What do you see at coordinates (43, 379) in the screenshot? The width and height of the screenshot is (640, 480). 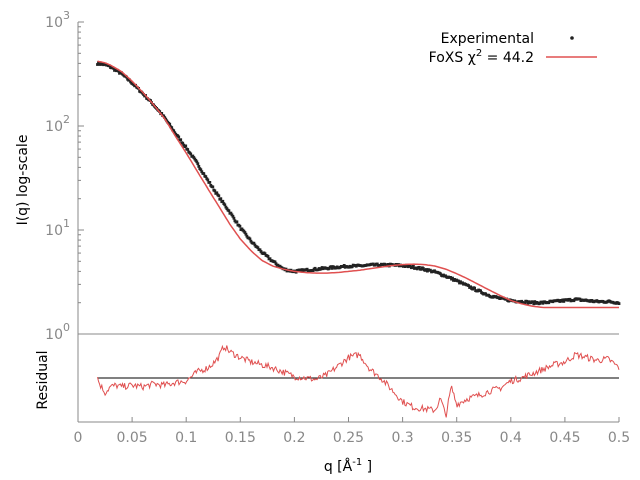 I see `residual-axis-label: Residual` at bounding box center [43, 379].